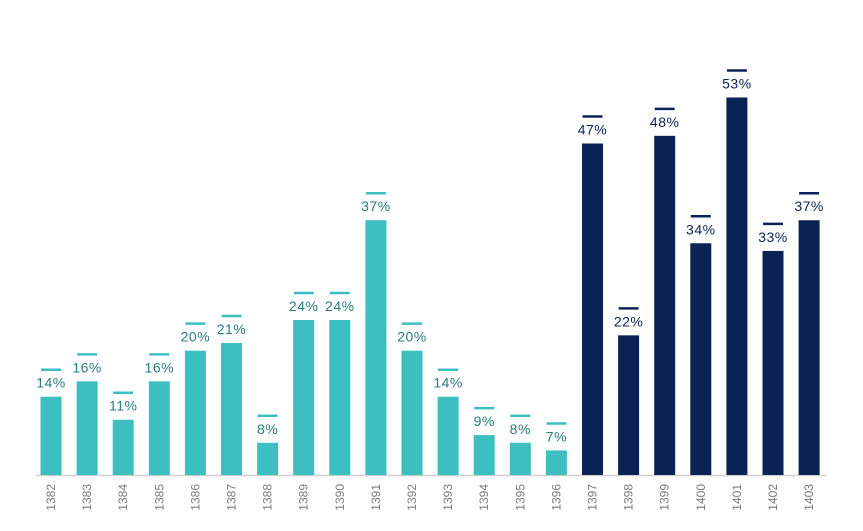 The height and width of the screenshot is (531, 863). I want to click on x-tick-label-1394: 1394, so click(484, 497).